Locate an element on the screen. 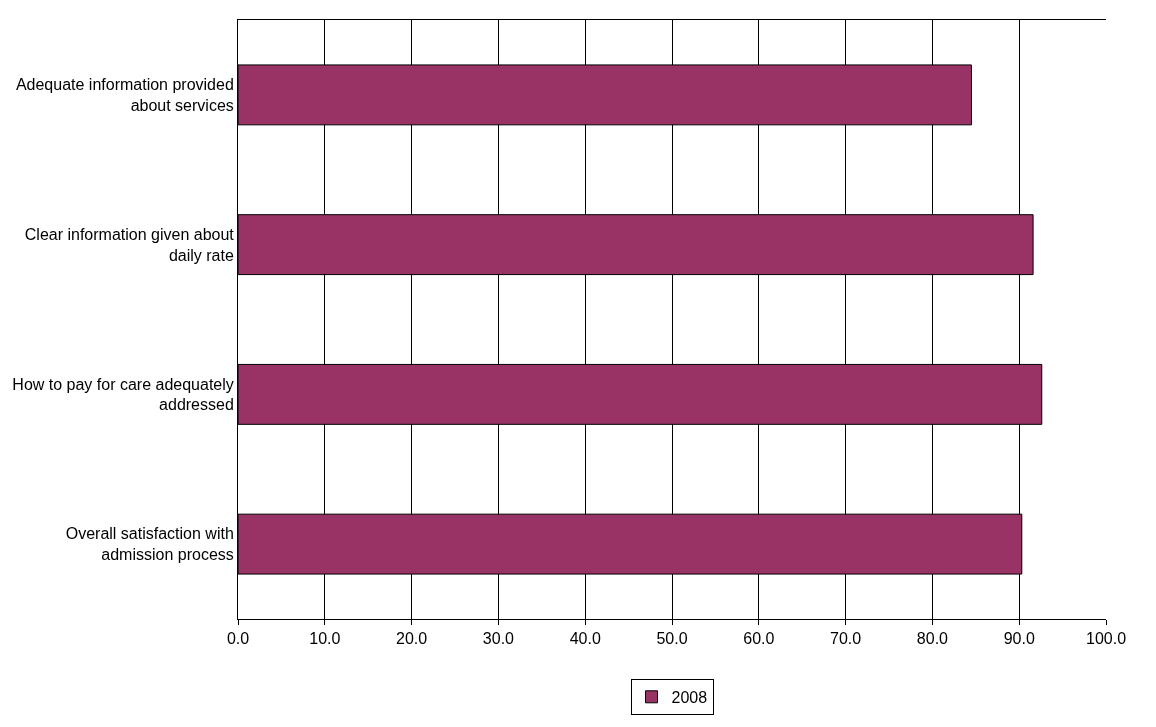 Image resolution: width=1156 pixels, height=727 pixels. legend-label: 2008 is located at coordinates (689, 698).